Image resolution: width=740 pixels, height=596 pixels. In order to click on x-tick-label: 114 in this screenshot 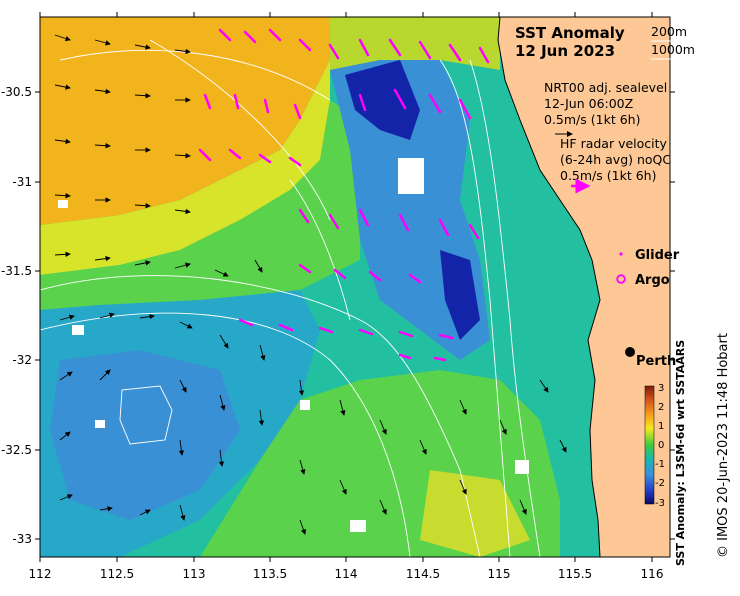, I will do `click(346, 574)`.